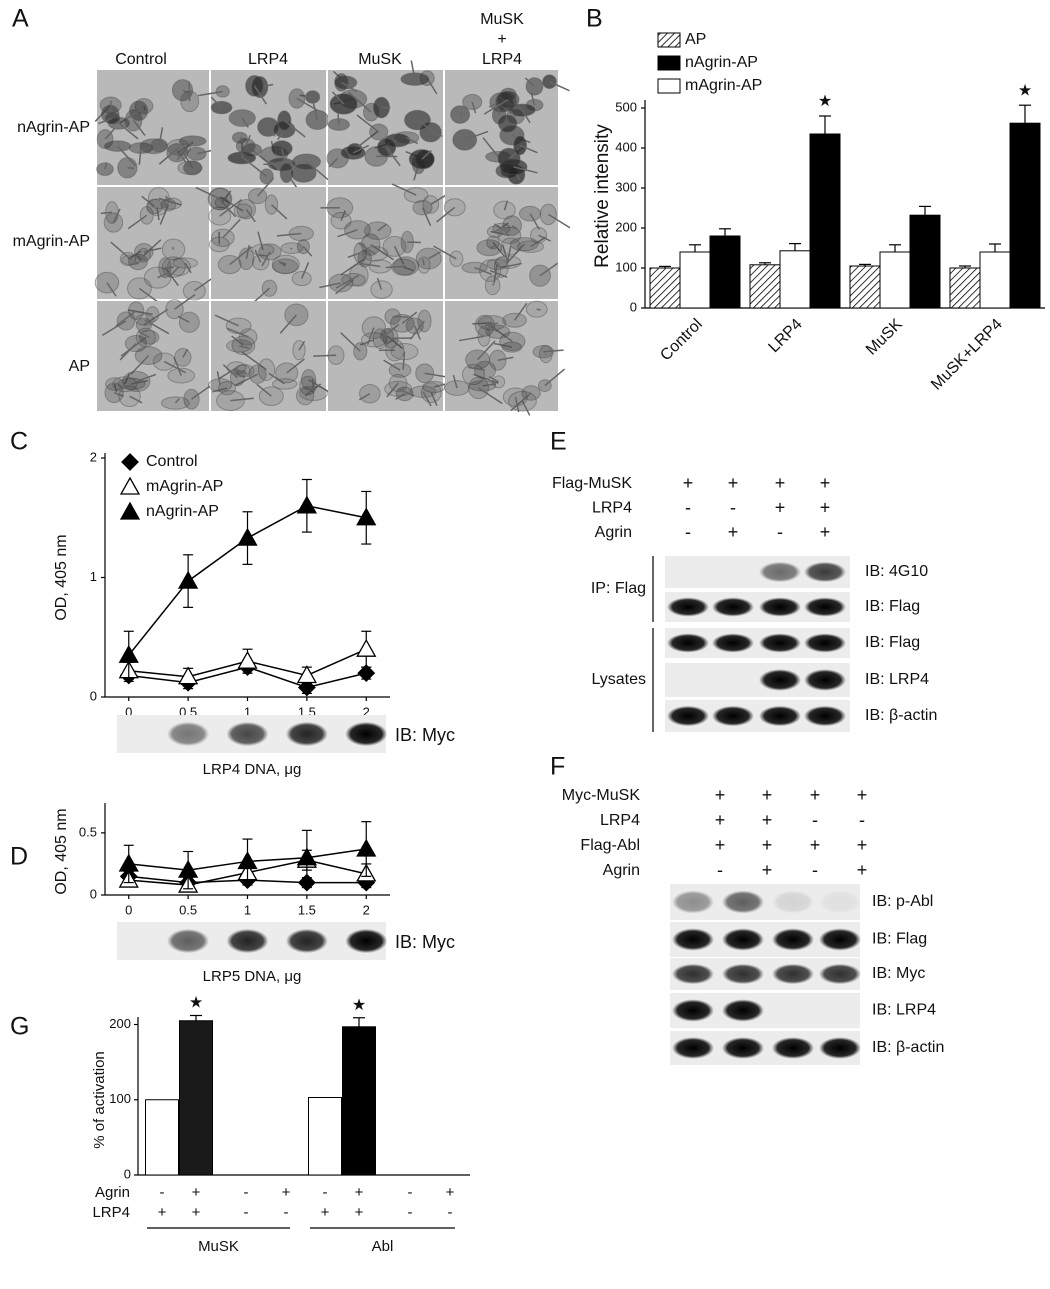  What do you see at coordinates (247, 711) in the screenshot?
I see `x-tick-label: 1` at bounding box center [247, 711].